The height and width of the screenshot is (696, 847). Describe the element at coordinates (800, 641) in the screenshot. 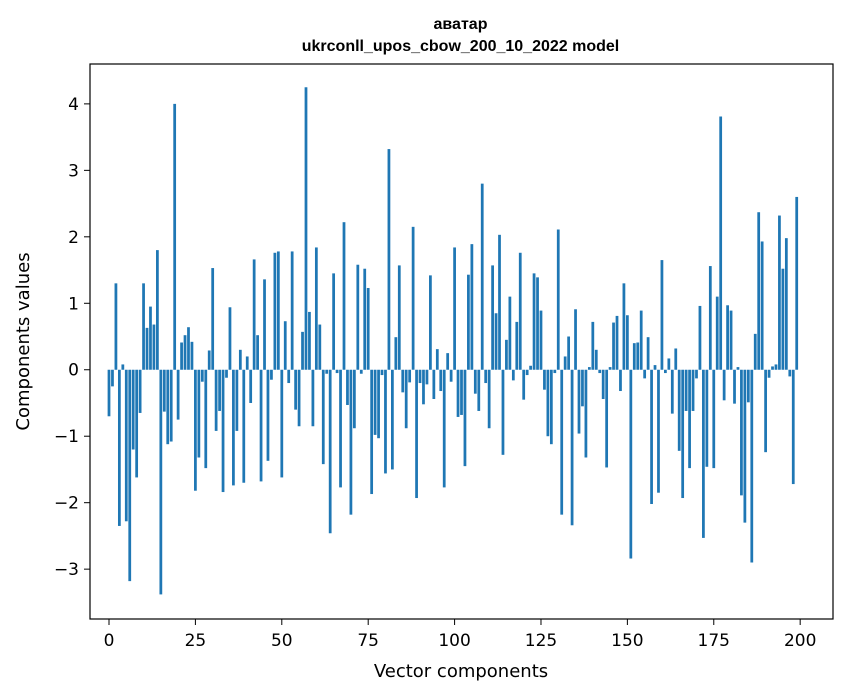

I see `x-tick-label: 200` at that location.